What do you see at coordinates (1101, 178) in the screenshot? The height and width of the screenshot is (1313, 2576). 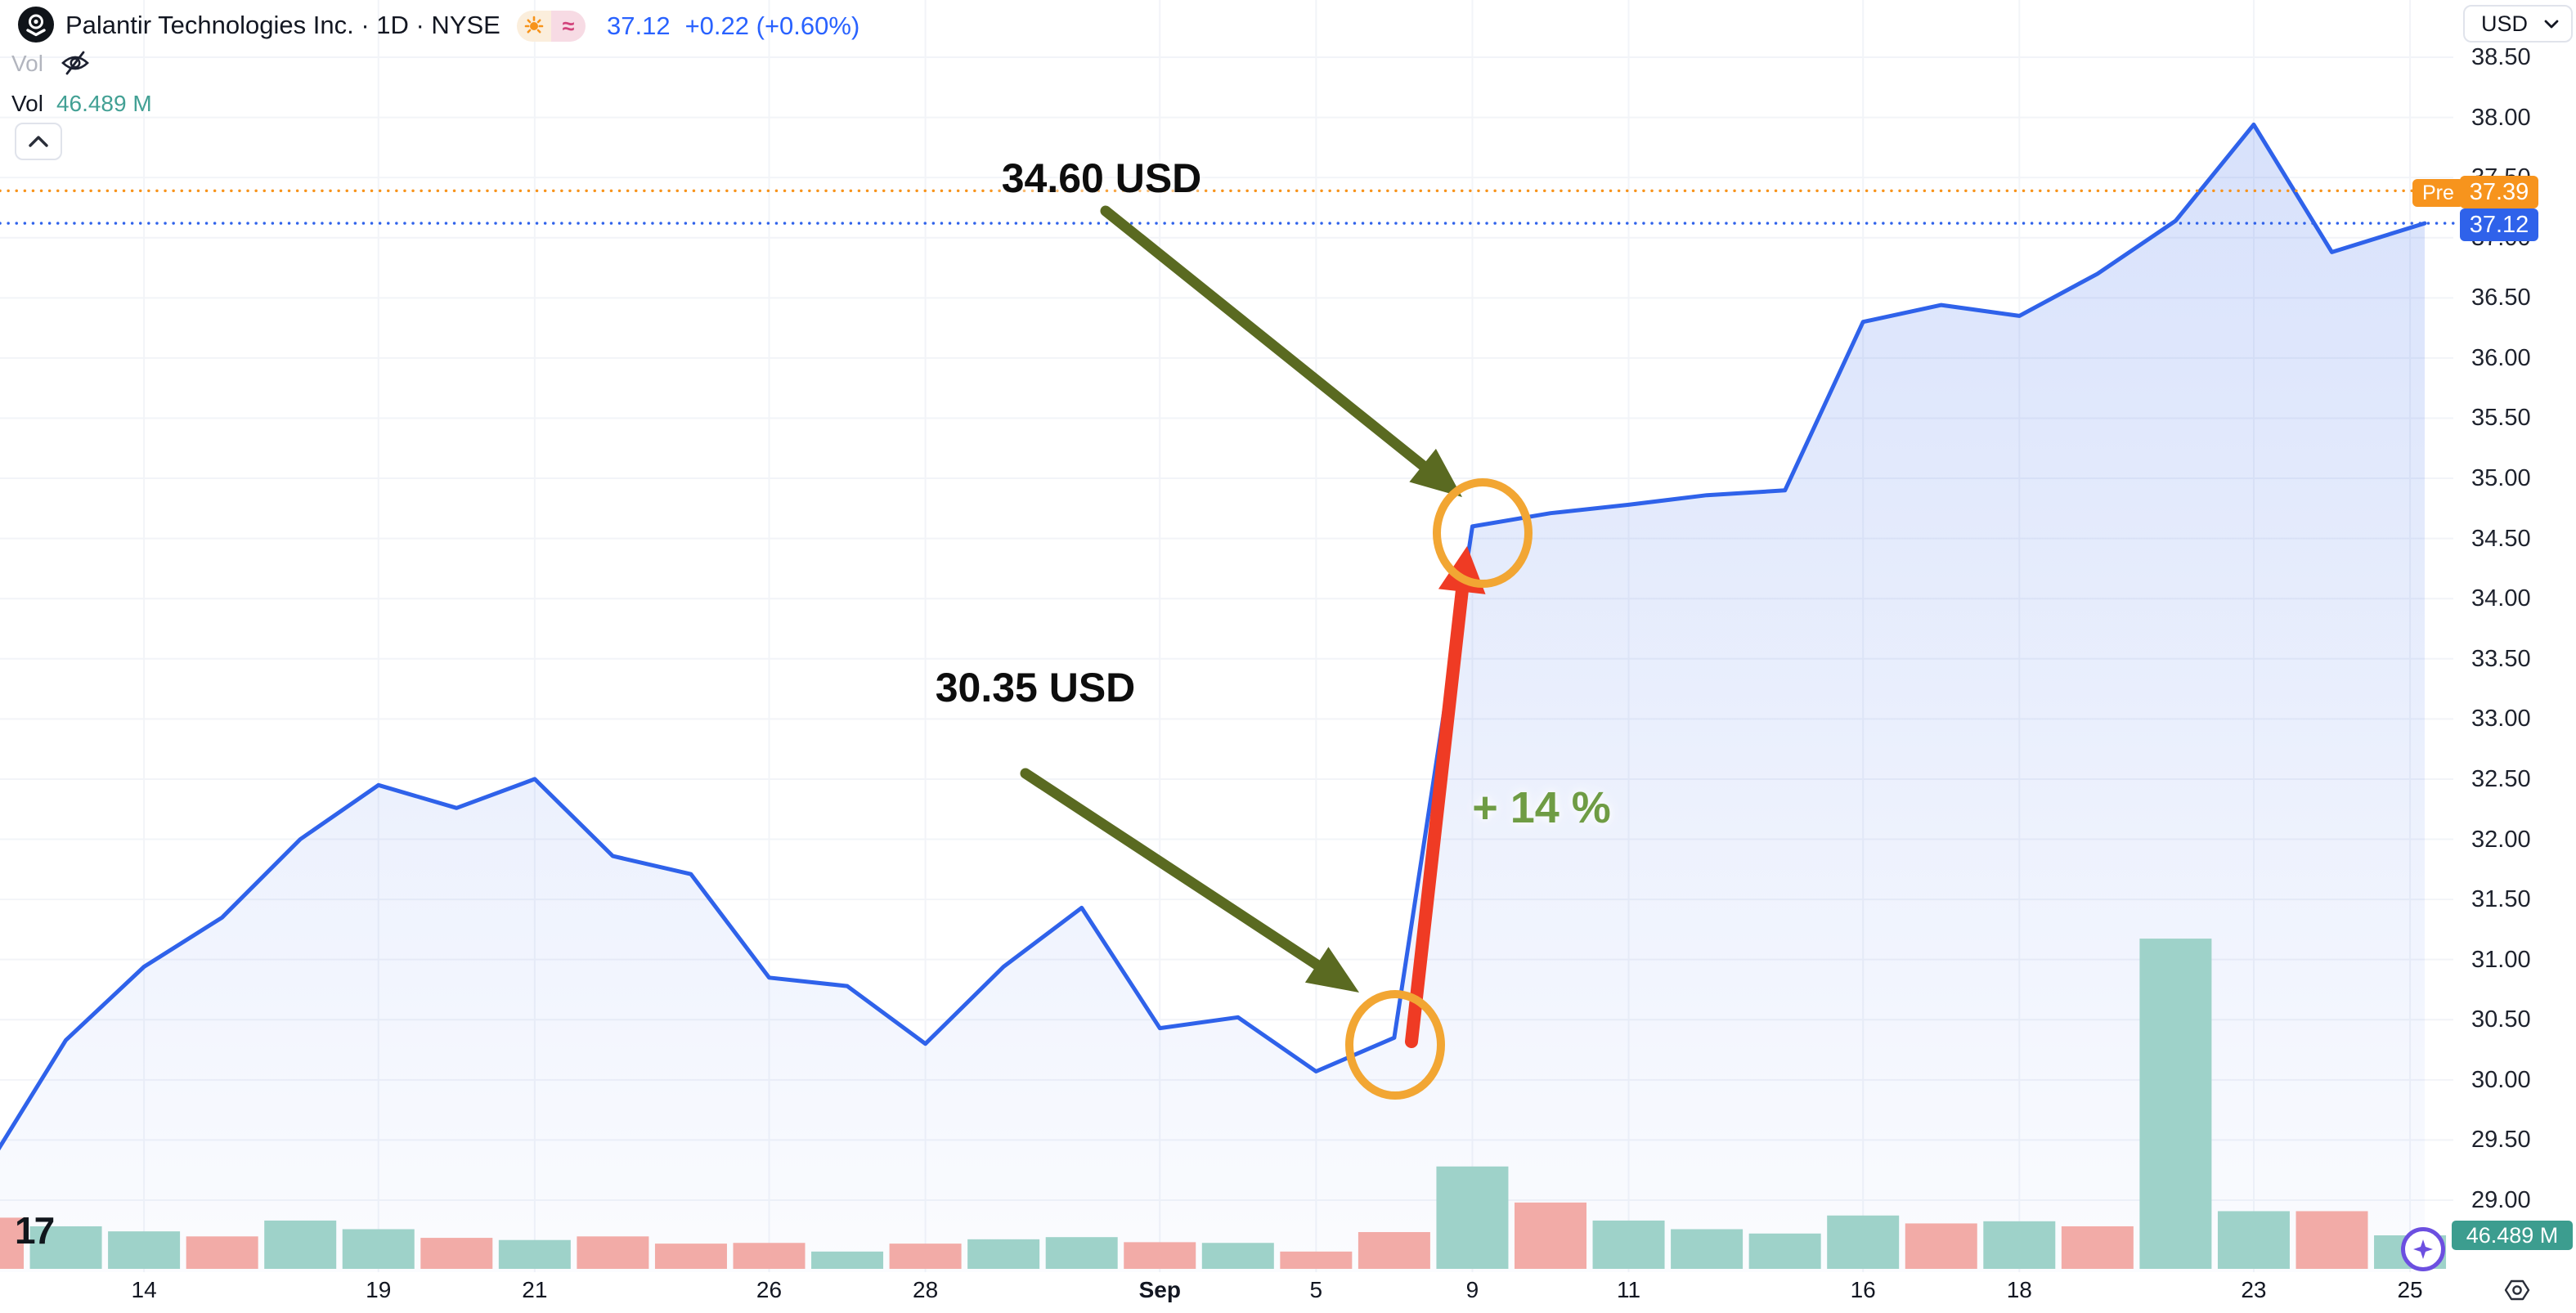 I see `annotation-high-price: 34.60 USD` at bounding box center [1101, 178].